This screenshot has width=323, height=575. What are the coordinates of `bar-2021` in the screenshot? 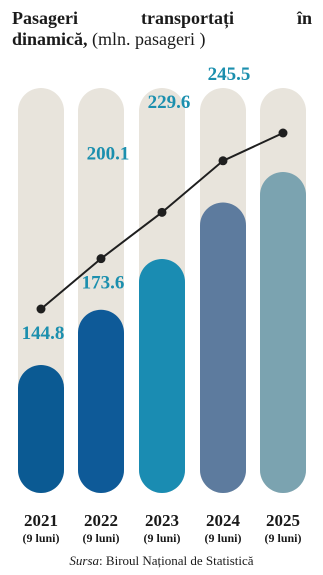 It's located at (41, 429).